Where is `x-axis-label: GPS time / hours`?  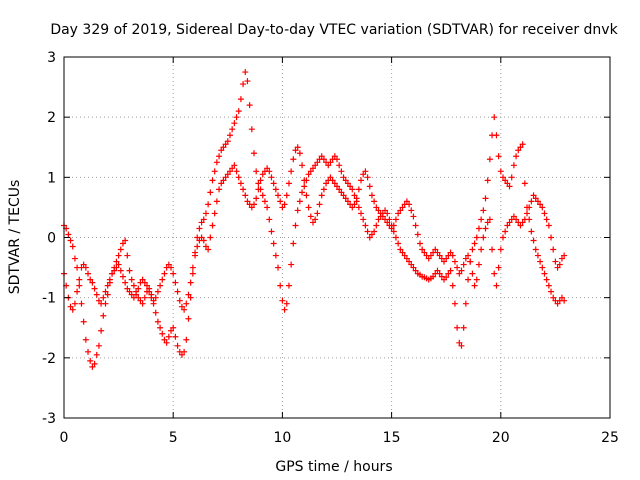
x-axis-label: GPS time / hours is located at coordinates (333, 467).